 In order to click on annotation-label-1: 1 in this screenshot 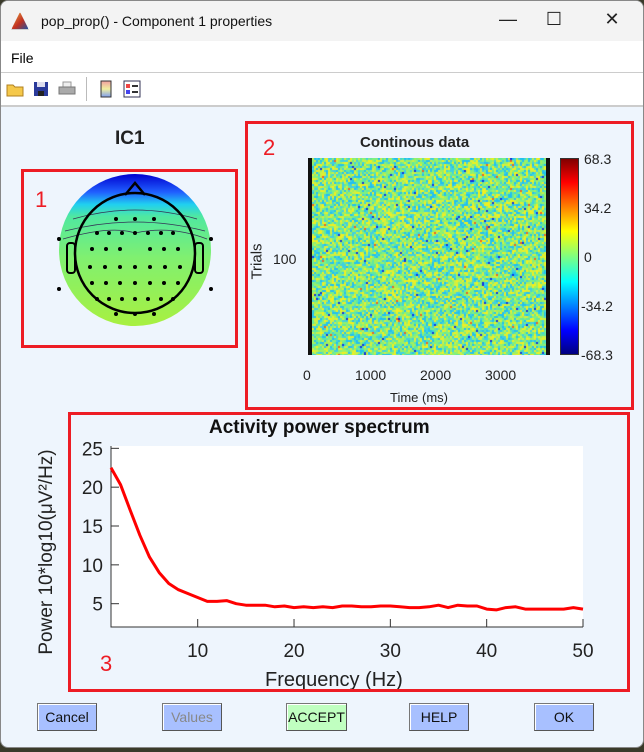, I will do `click(41, 200)`.